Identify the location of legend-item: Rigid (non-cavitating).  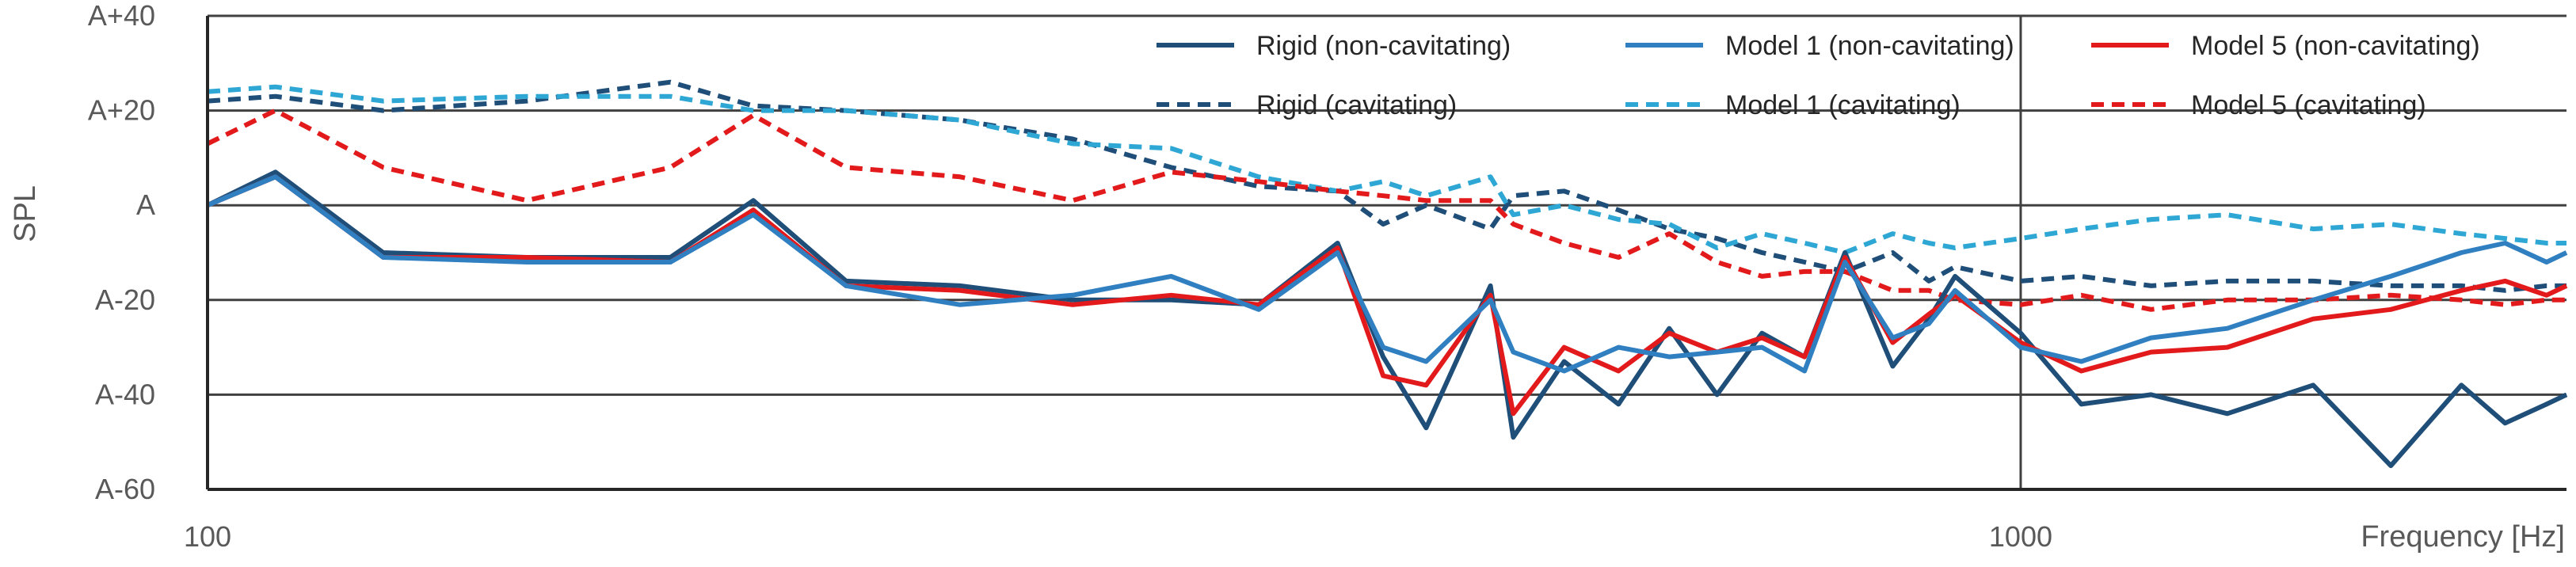
(1334, 46).